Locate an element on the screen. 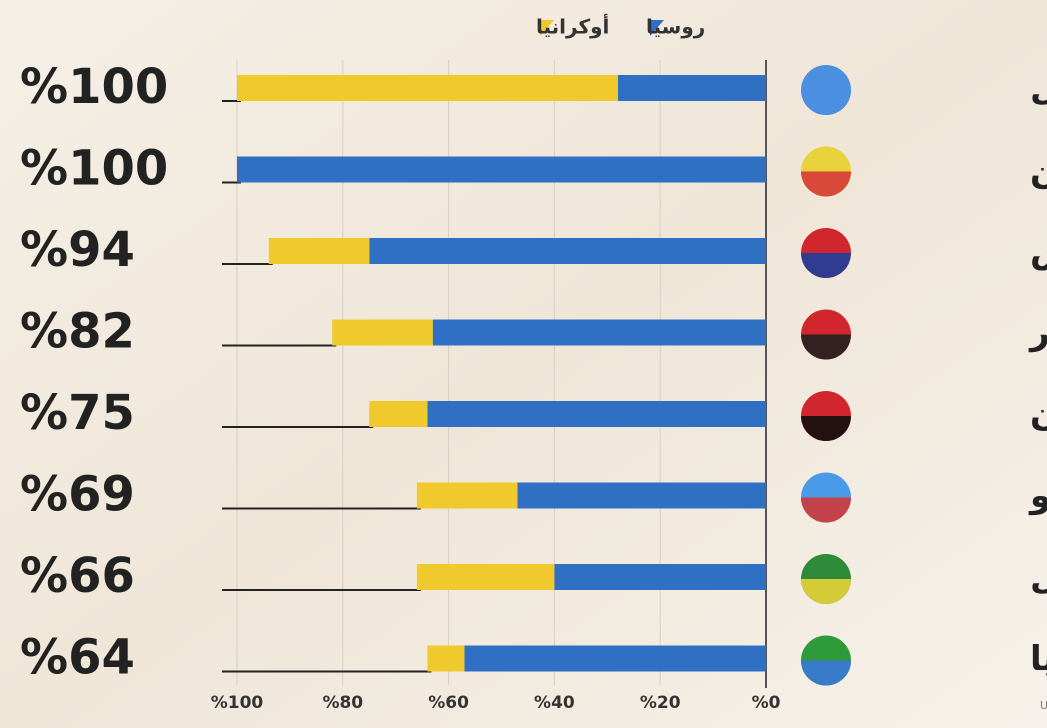  country-label: مصر is located at coordinates (1037, 333).